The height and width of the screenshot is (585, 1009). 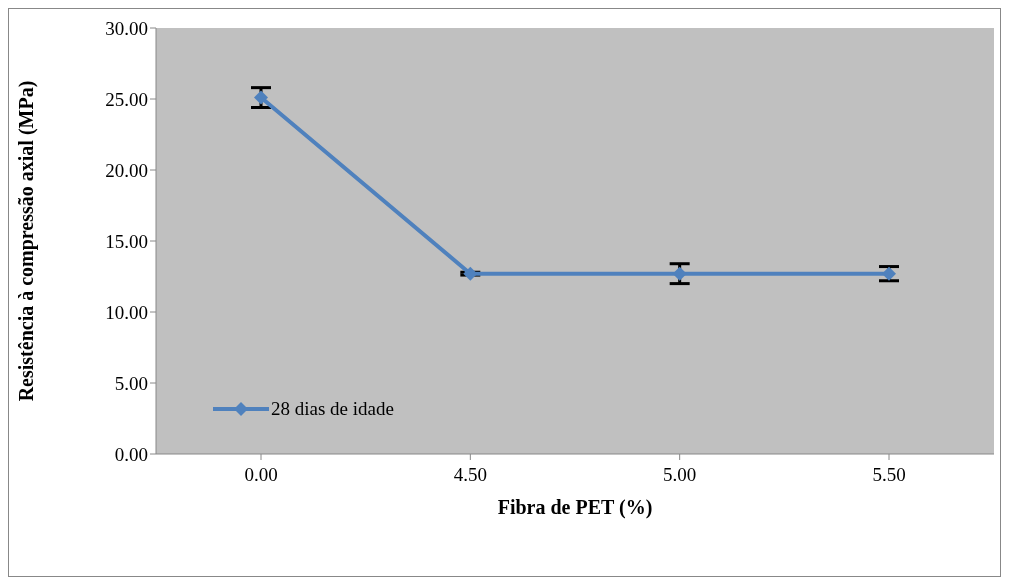 What do you see at coordinates (332, 409) in the screenshot?
I see `legend-label: 28 dias de idade` at bounding box center [332, 409].